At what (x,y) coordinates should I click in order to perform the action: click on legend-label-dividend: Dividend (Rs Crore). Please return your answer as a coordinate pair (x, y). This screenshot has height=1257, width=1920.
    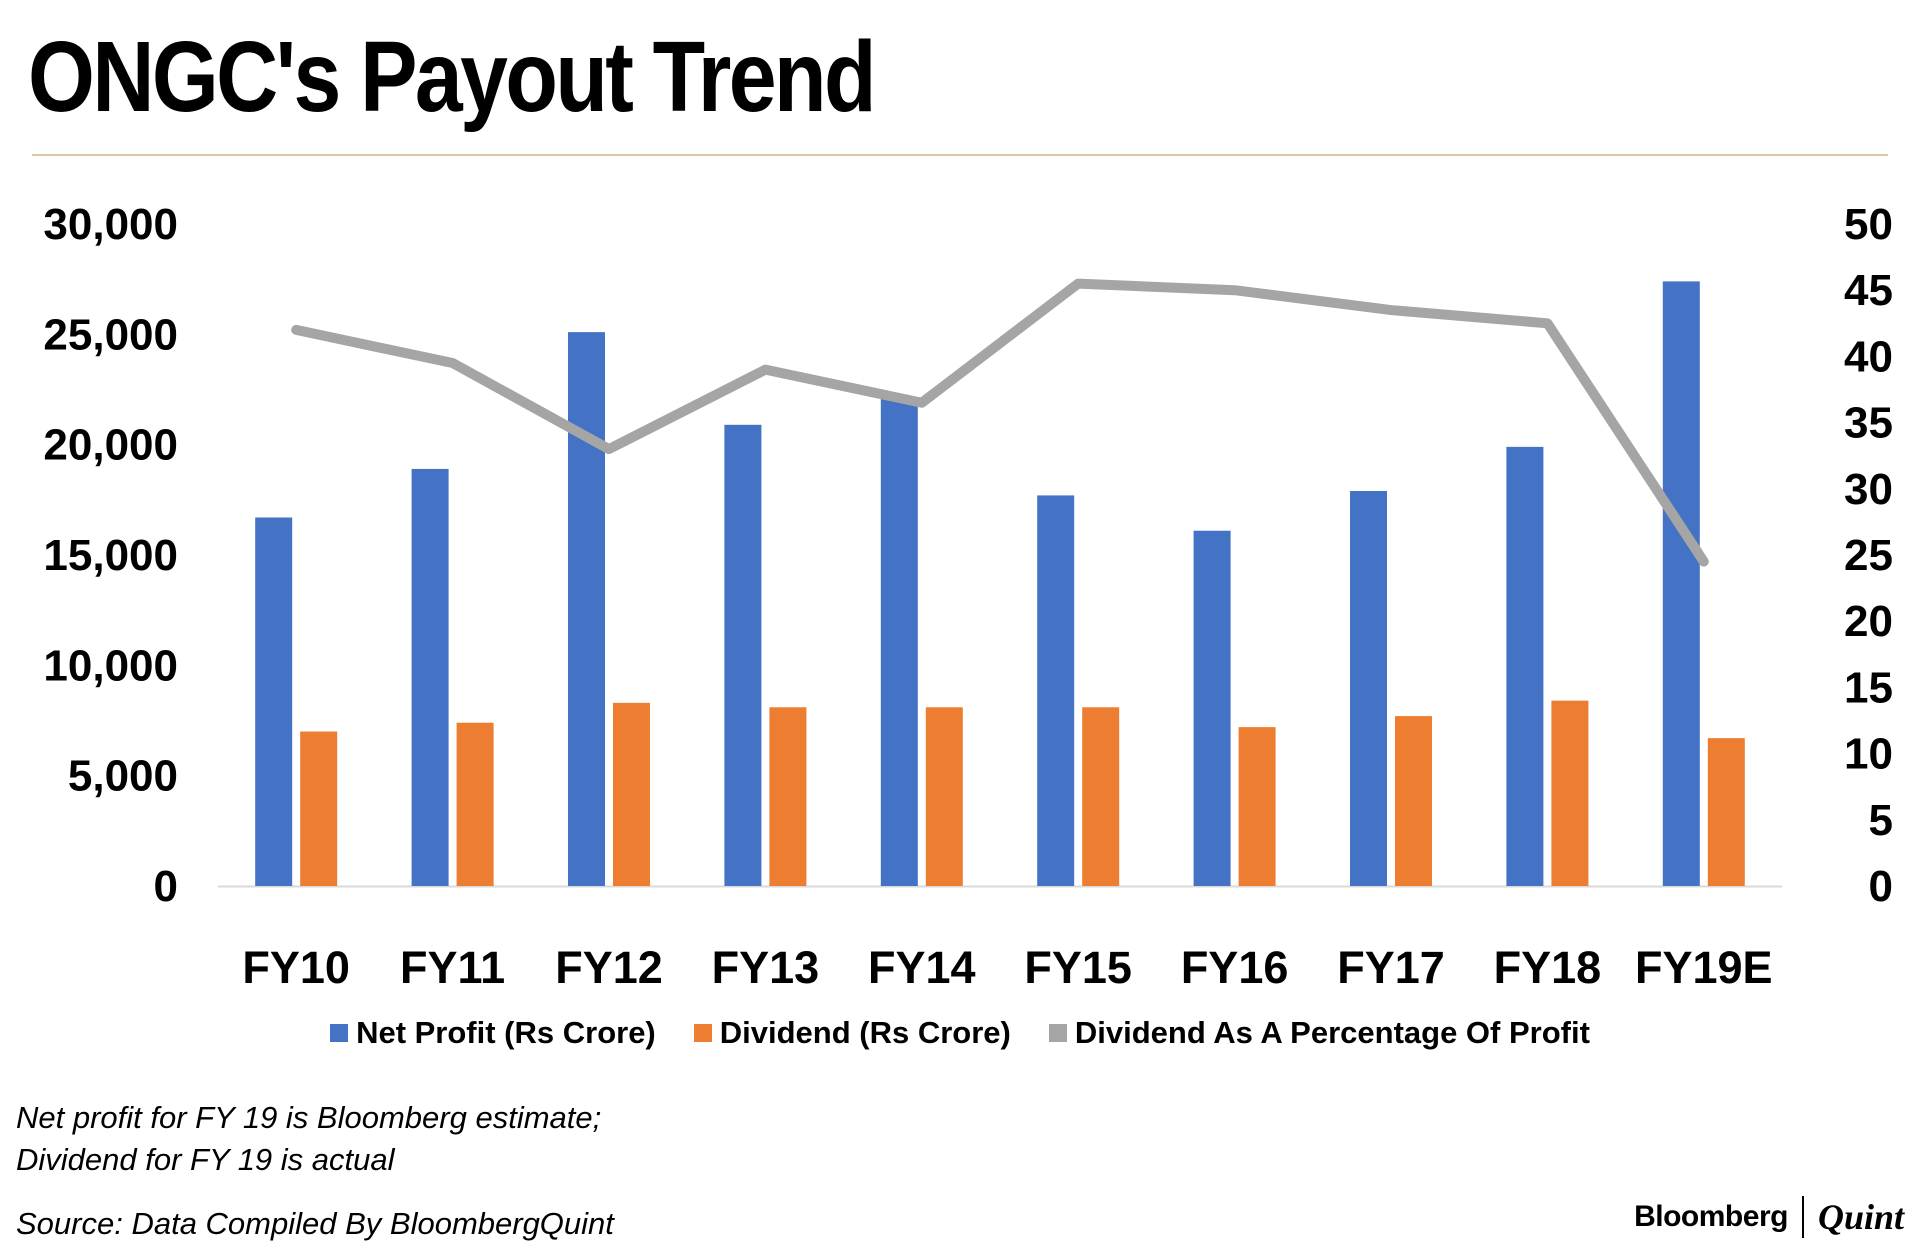
    Looking at the image, I should click on (865, 1032).